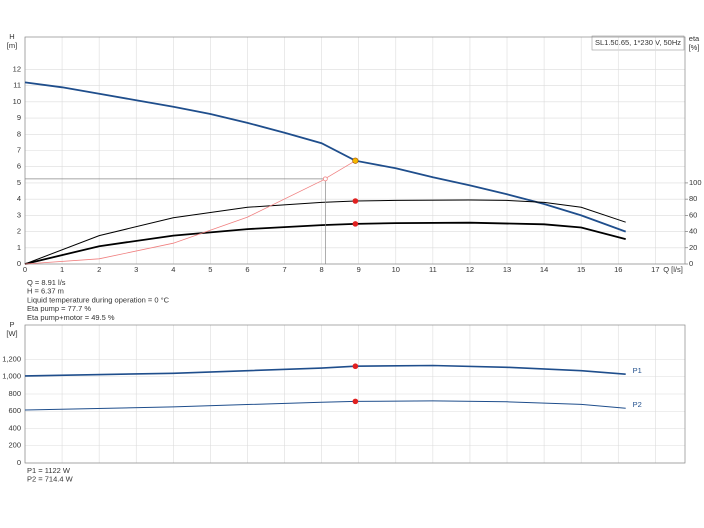  What do you see at coordinates (693, 231) in the screenshot?
I see `y2-tick-label: 40` at bounding box center [693, 231].